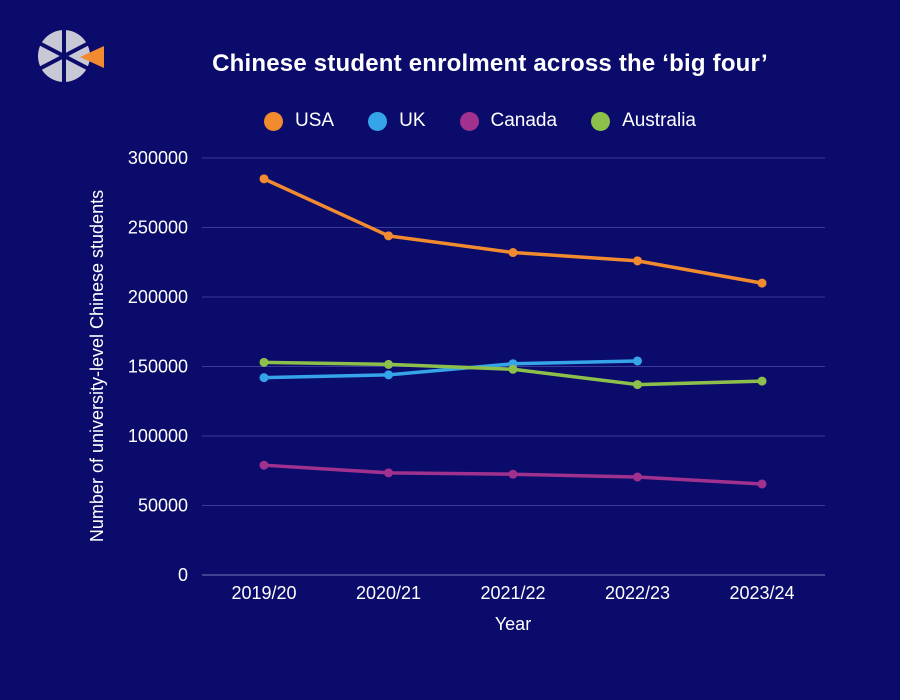  What do you see at coordinates (158, 436) in the screenshot?
I see `y-tick-label: 100000` at bounding box center [158, 436].